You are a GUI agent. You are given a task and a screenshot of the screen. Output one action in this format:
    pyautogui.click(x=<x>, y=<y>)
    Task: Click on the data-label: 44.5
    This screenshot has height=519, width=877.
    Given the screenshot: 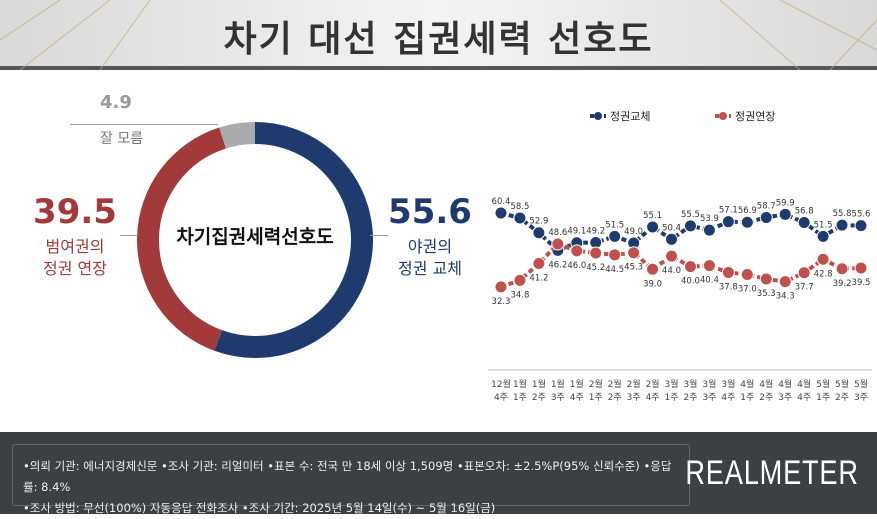 What is the action you would take?
    pyautogui.click(x=614, y=270)
    